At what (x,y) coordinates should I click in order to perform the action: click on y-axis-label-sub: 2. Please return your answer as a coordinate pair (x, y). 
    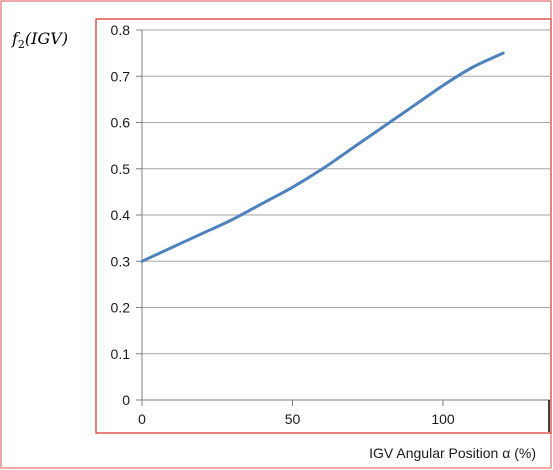
    Looking at the image, I should click on (21, 44).